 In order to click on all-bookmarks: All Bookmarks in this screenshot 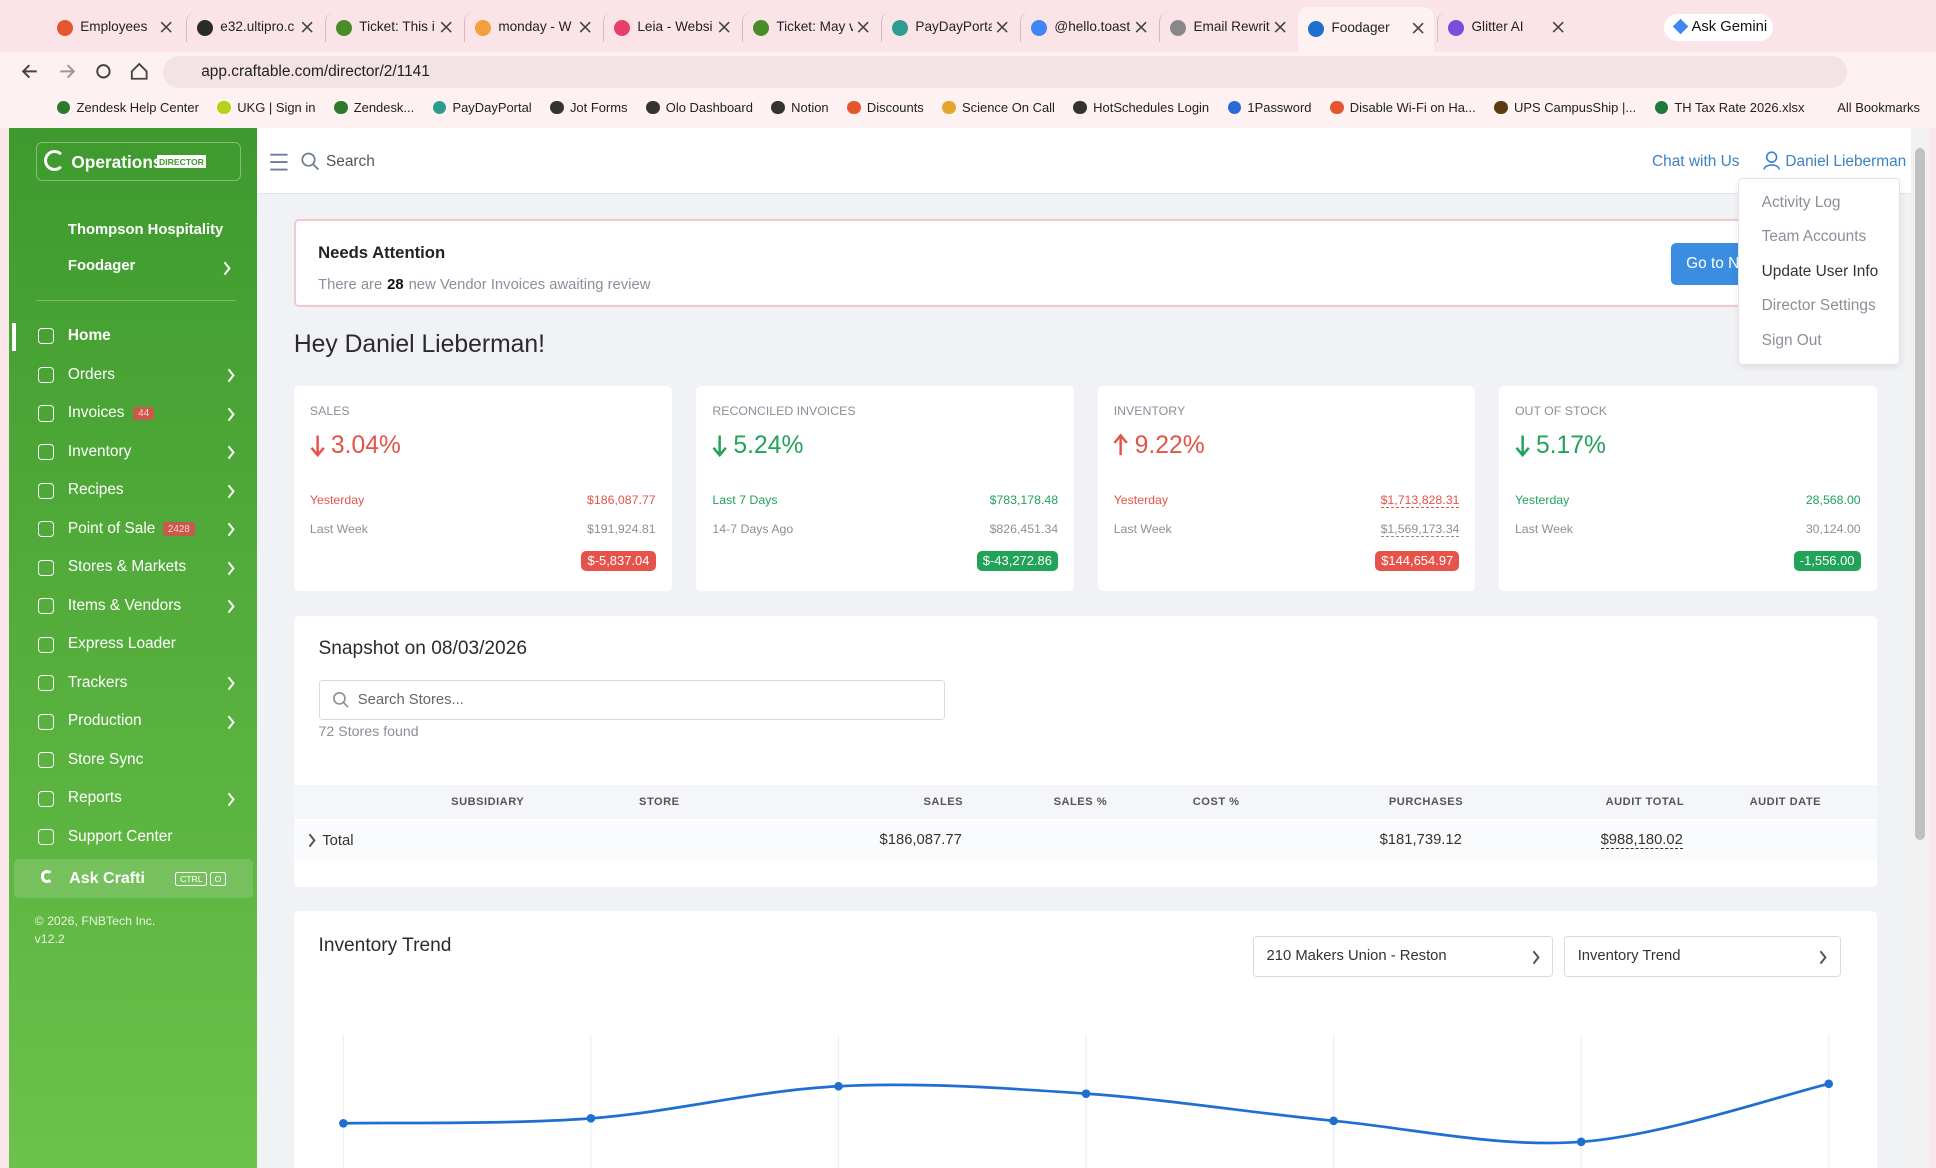, I will do `click(1878, 107)`.